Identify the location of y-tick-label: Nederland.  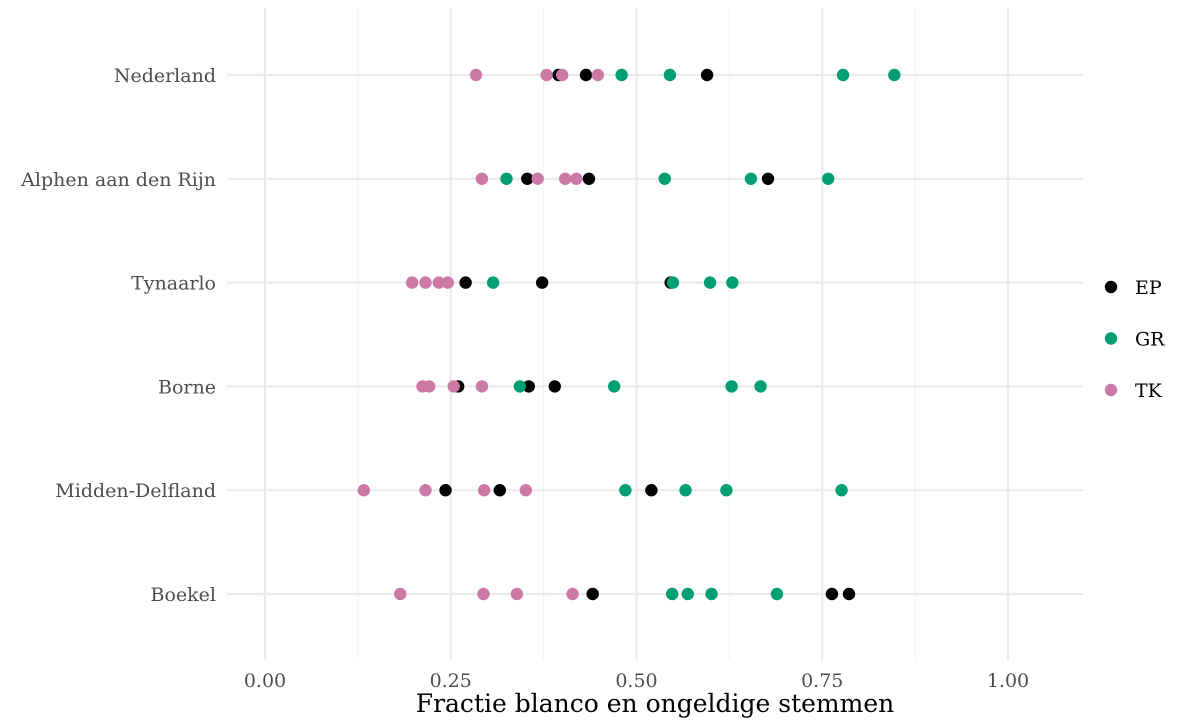
(165, 76).